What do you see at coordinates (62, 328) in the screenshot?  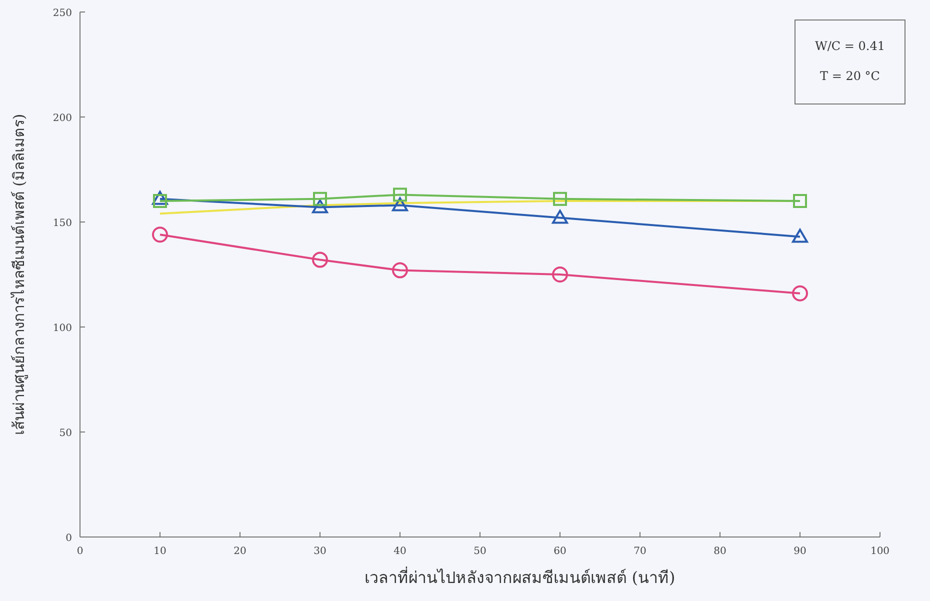 I see `y-tick-label: 100` at bounding box center [62, 328].